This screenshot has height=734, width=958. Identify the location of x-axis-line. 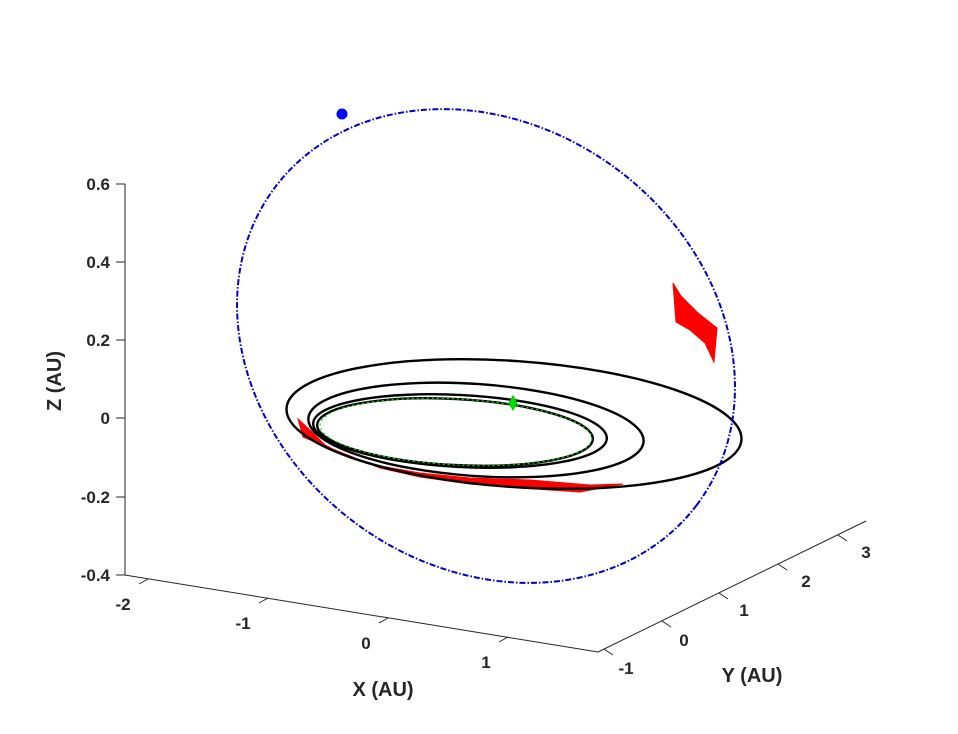
(361, 613).